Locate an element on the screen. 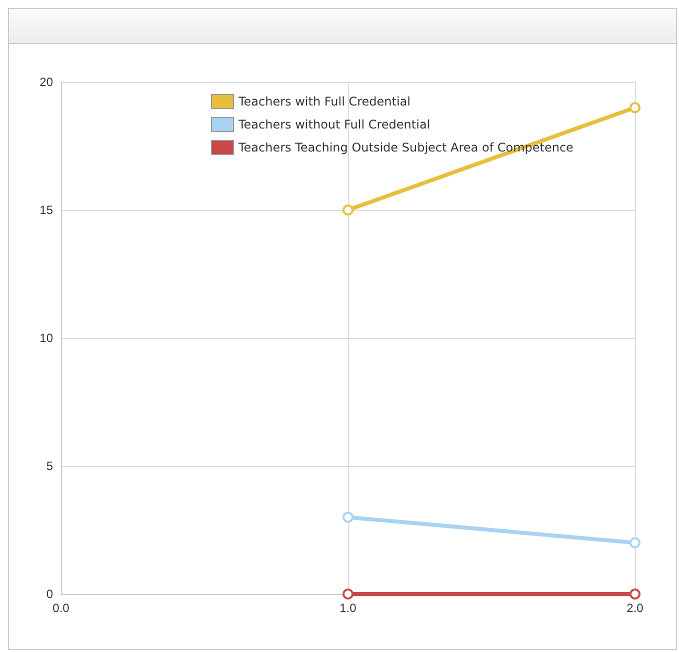  x-tick-label: 1.0 is located at coordinates (348, 608).